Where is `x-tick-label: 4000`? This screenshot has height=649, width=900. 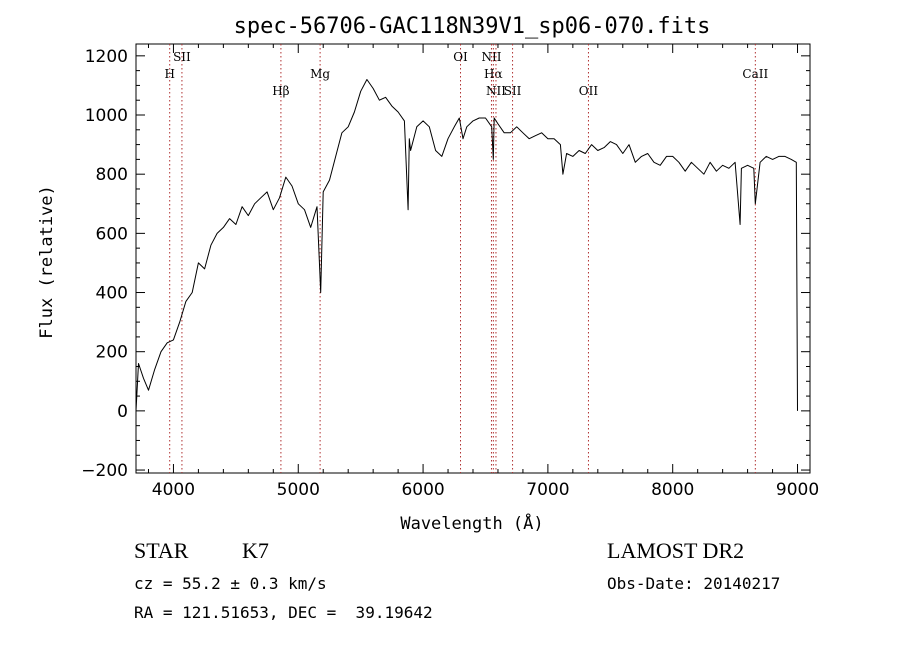
x-tick-label: 4000 is located at coordinates (173, 490).